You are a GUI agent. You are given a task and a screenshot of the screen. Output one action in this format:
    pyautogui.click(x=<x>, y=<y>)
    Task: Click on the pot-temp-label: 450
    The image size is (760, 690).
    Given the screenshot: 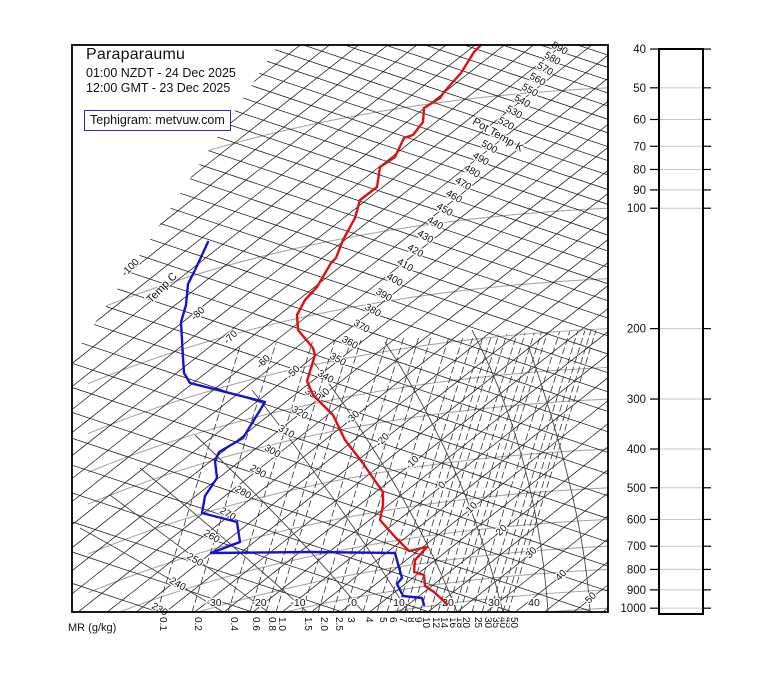 What is the action you would take?
    pyautogui.click(x=444, y=210)
    